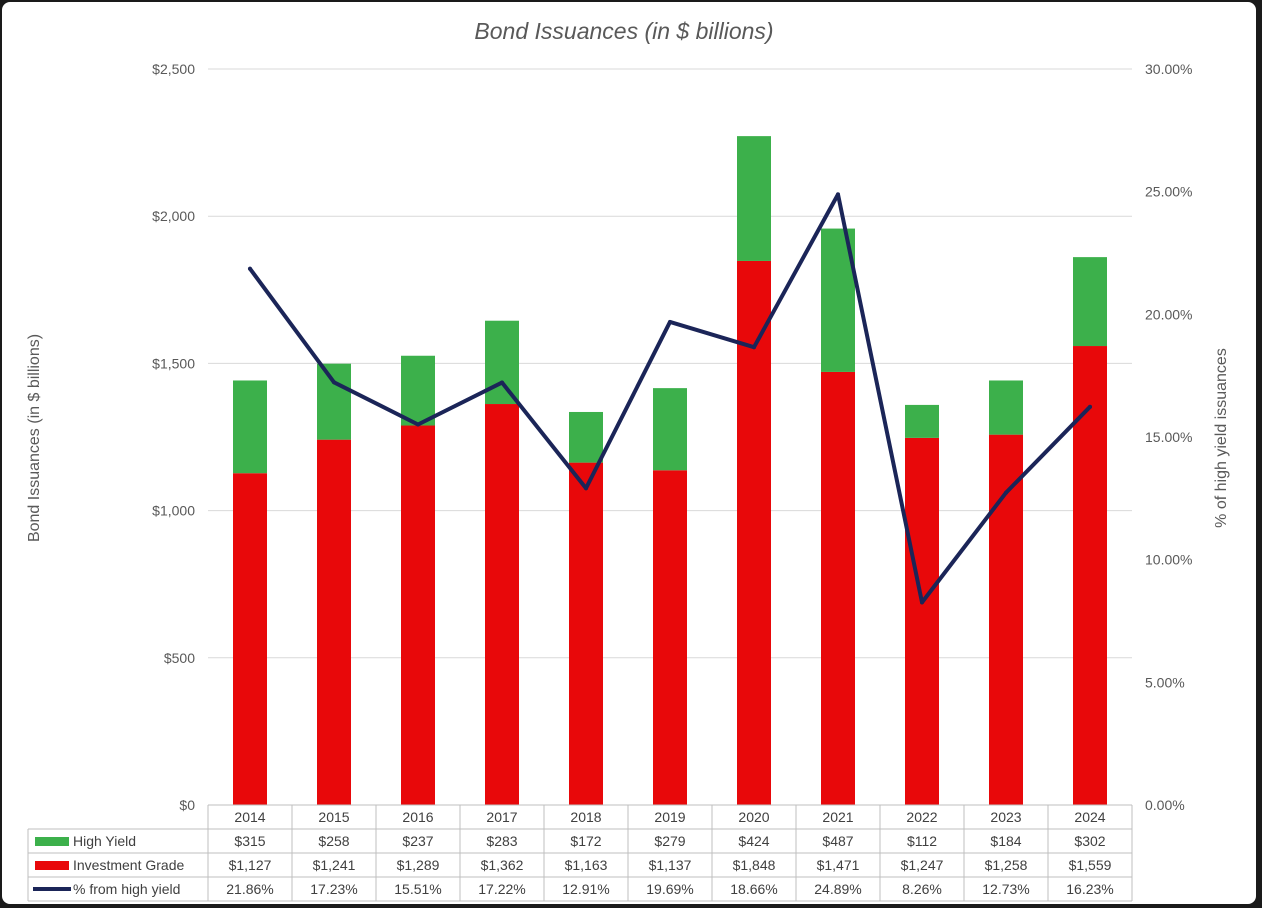 The height and width of the screenshot is (908, 1262). I want to click on x-tick-label: 2020, so click(753, 817).